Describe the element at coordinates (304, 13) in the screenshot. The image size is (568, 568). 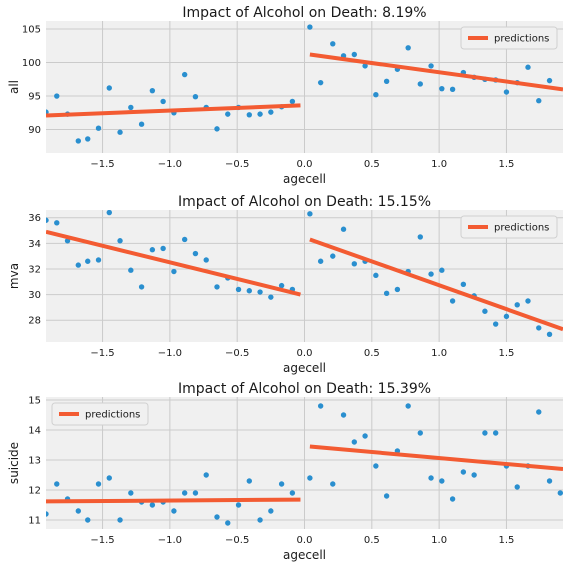
I see `chart-title: Impact of Alcohol on Death: 8.19%` at that location.